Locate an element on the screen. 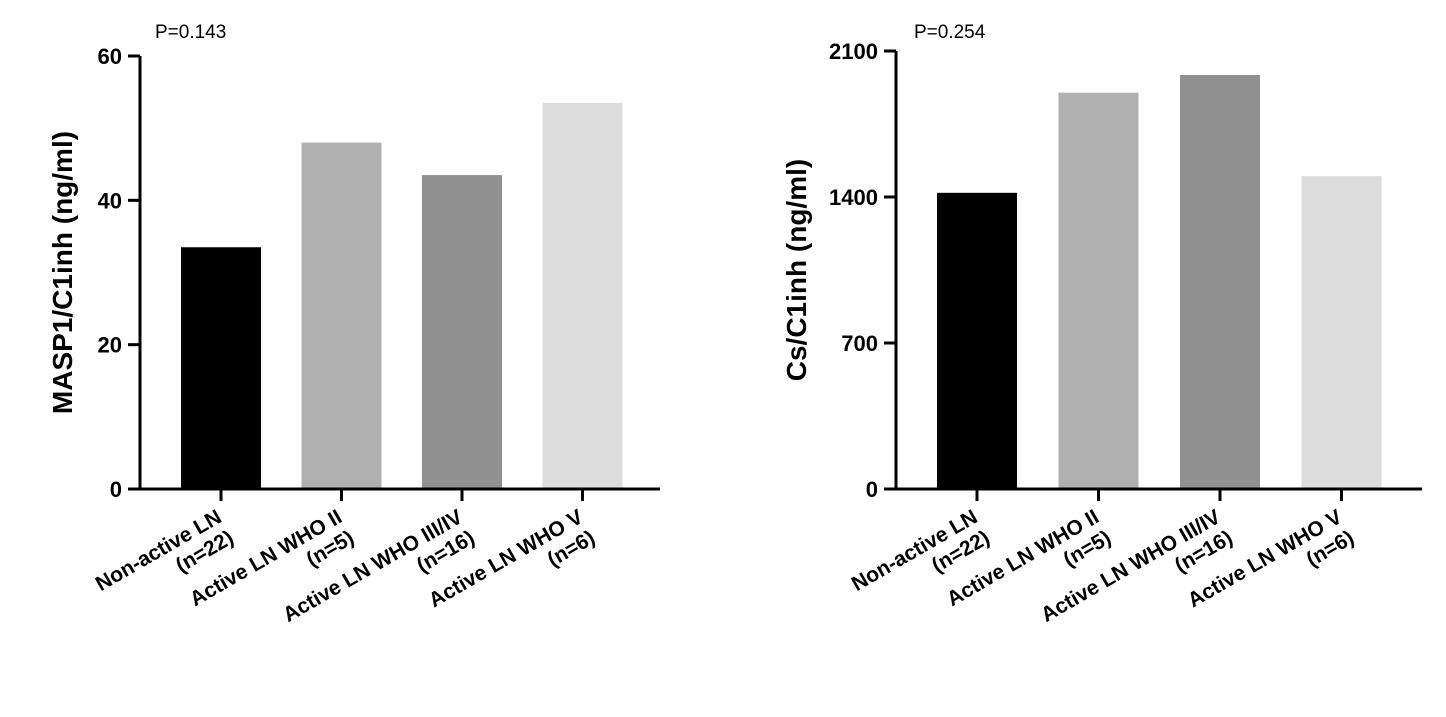  y-tick-label: 700 is located at coordinates (859, 343).